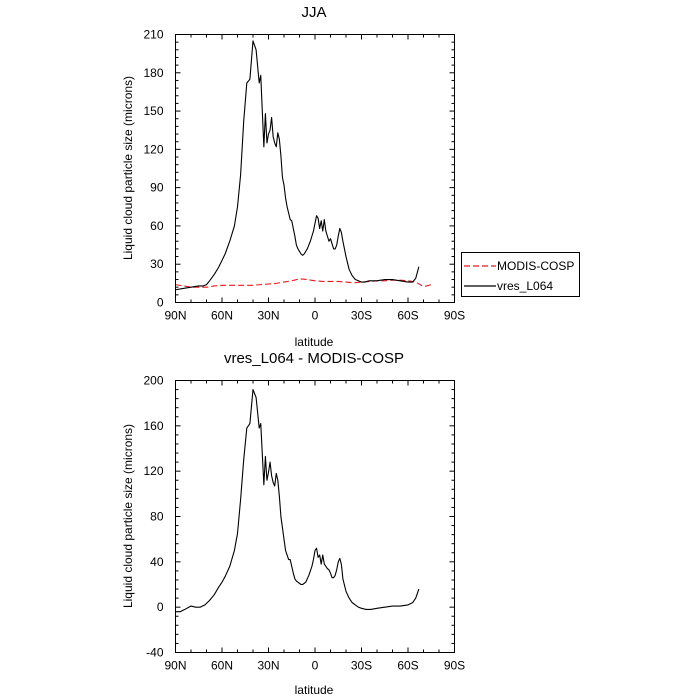  Describe the element at coordinates (407, 316) in the screenshot. I see `top-chart-xtick-label: 60S` at that location.